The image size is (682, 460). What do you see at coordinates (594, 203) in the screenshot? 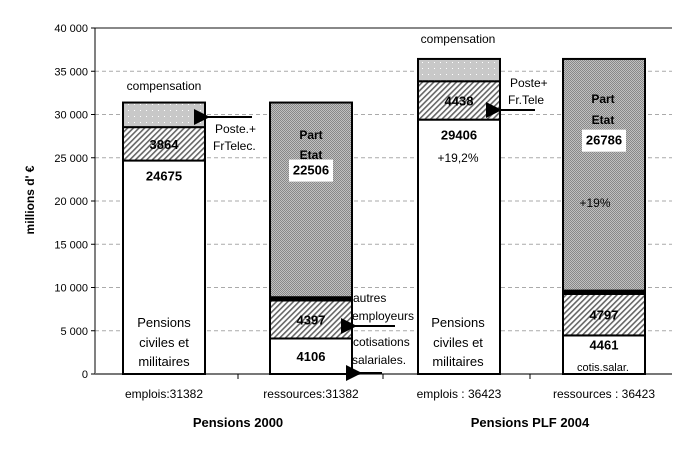
I see `annotation: +19%` at bounding box center [594, 203].